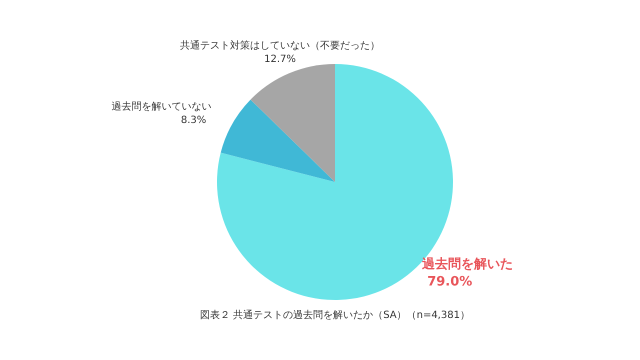 This screenshot has width=640, height=360. Describe the element at coordinates (162, 106) in the screenshot. I see `slice-label: 過去問を解いていない` at that location.